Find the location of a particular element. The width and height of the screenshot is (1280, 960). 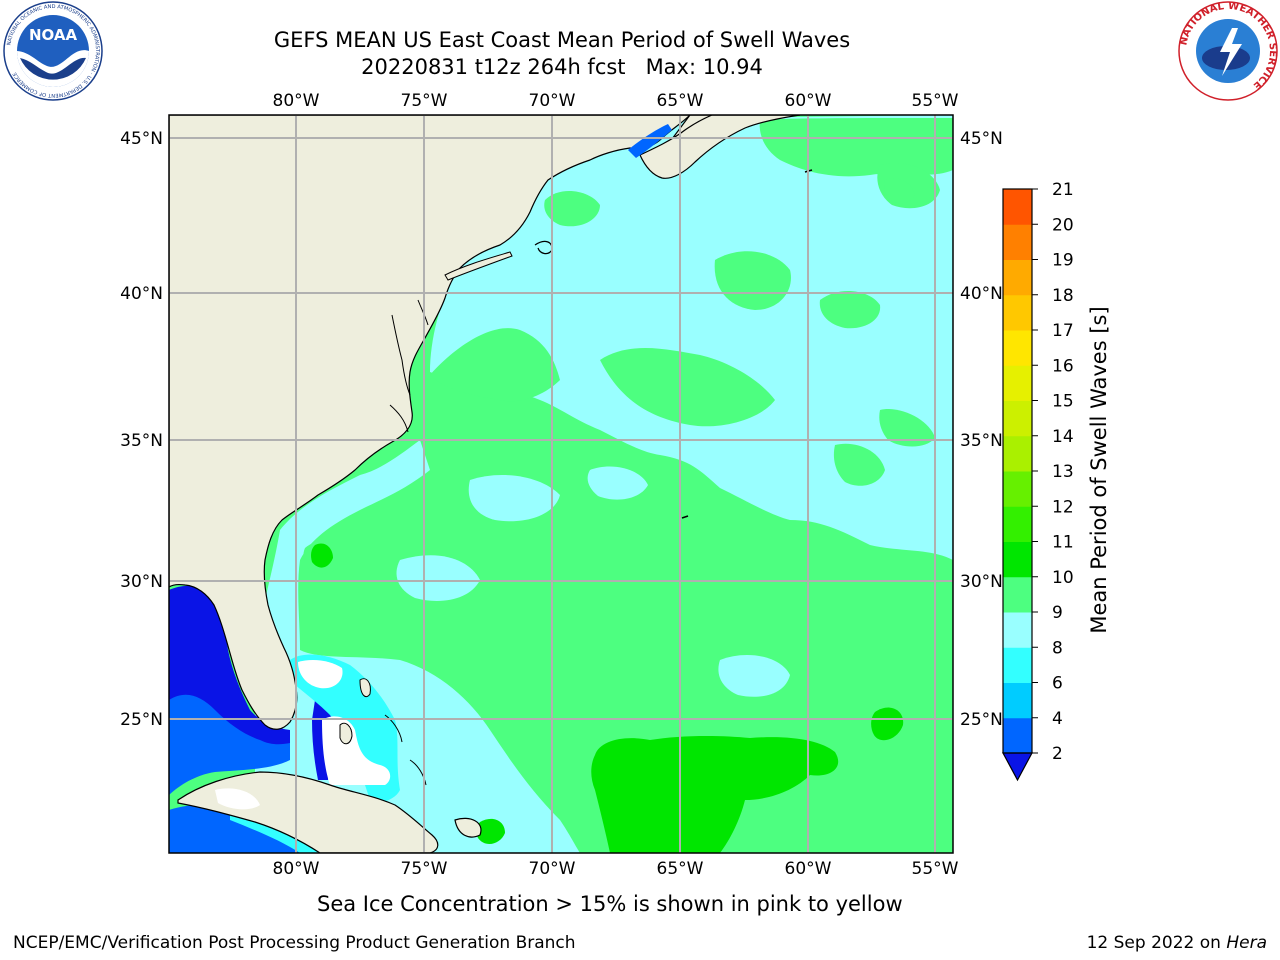

lat-label-left: 25°N is located at coordinates (141, 720).